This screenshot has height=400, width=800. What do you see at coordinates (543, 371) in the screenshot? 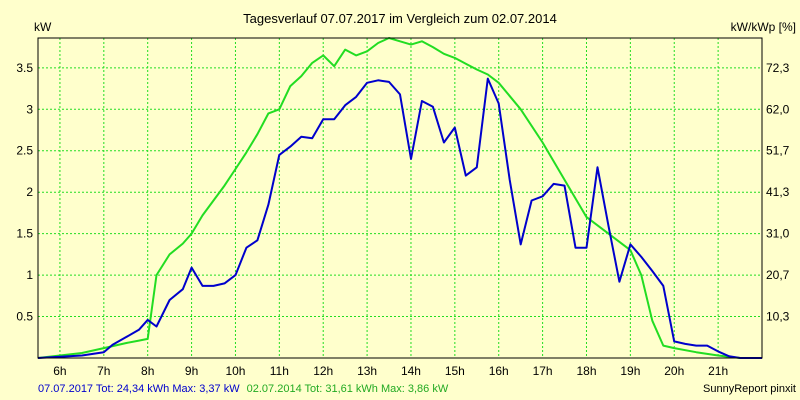
I see `x-tick-label: 17h` at bounding box center [543, 371].